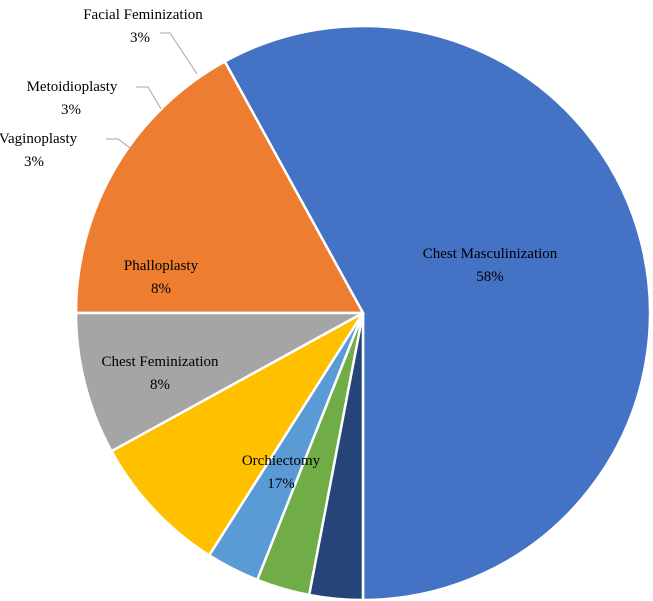 Image resolution: width=653 pixels, height=601 pixels. Describe the element at coordinates (161, 289) in the screenshot. I see `slice-label-value-phalloplasty: 8%` at that location.